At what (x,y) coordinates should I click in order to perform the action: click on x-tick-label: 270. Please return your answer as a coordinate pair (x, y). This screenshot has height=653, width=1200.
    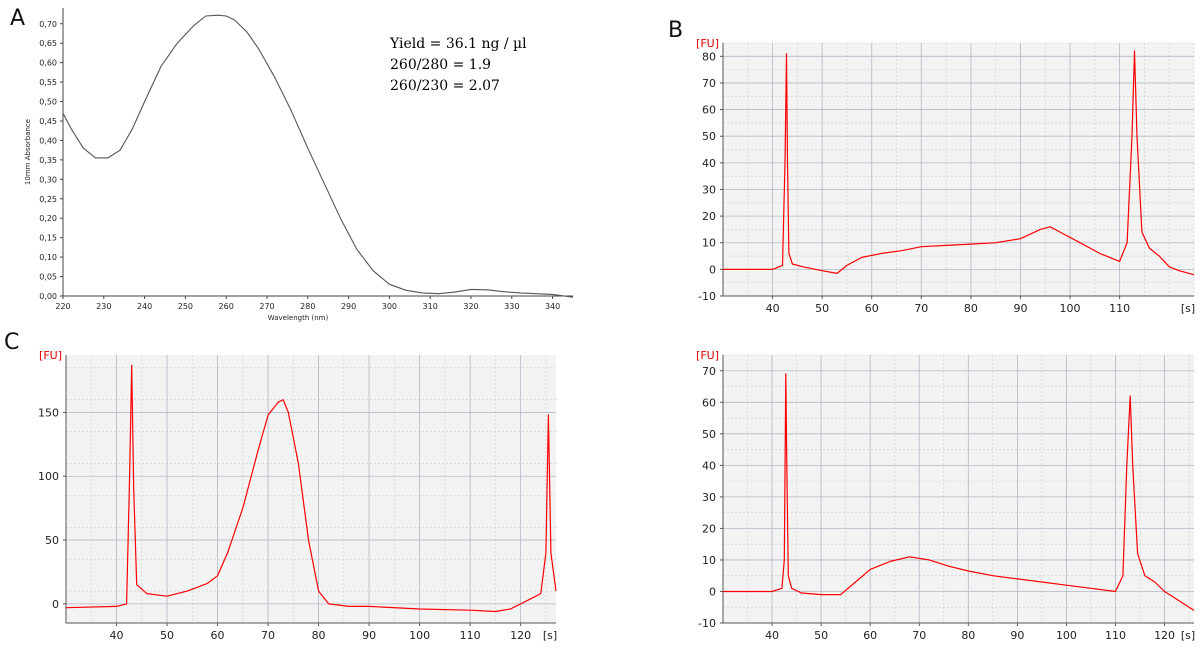
    Looking at the image, I should click on (266, 306).